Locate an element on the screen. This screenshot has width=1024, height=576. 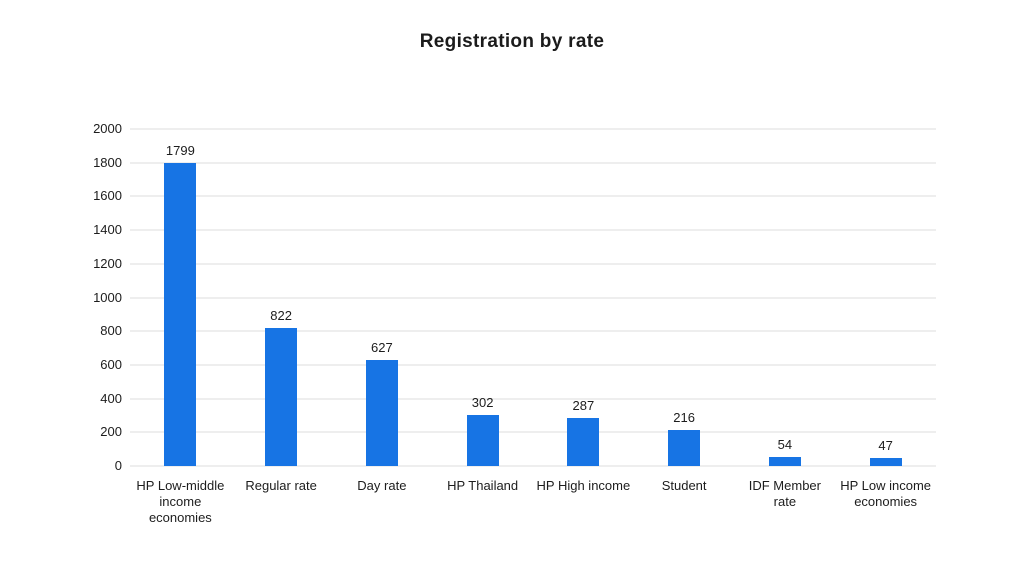
bar-value-label: 627 is located at coordinates (382, 348).